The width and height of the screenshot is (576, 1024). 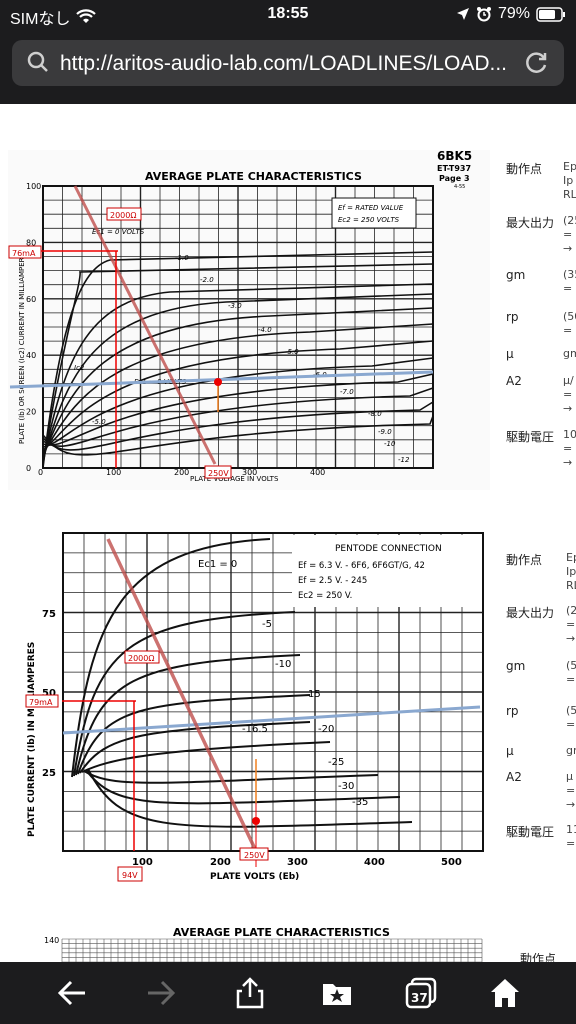 I want to click on side-fragment: (35, so click(x=569, y=274).